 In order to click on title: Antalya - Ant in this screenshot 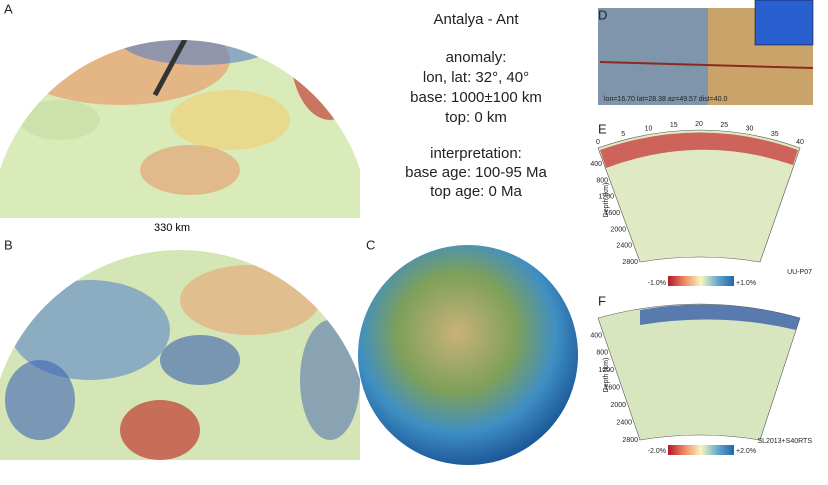, I will do `click(476, 19)`.